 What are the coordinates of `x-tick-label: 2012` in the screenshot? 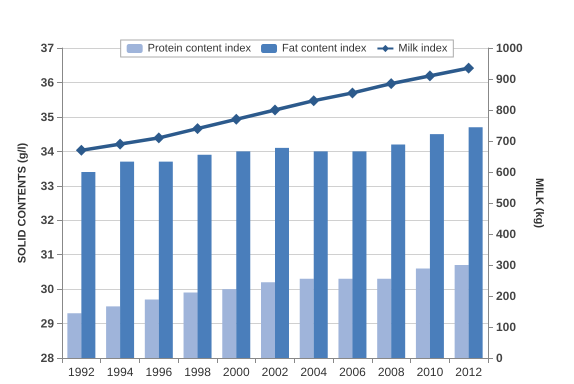 It's located at (468, 372).